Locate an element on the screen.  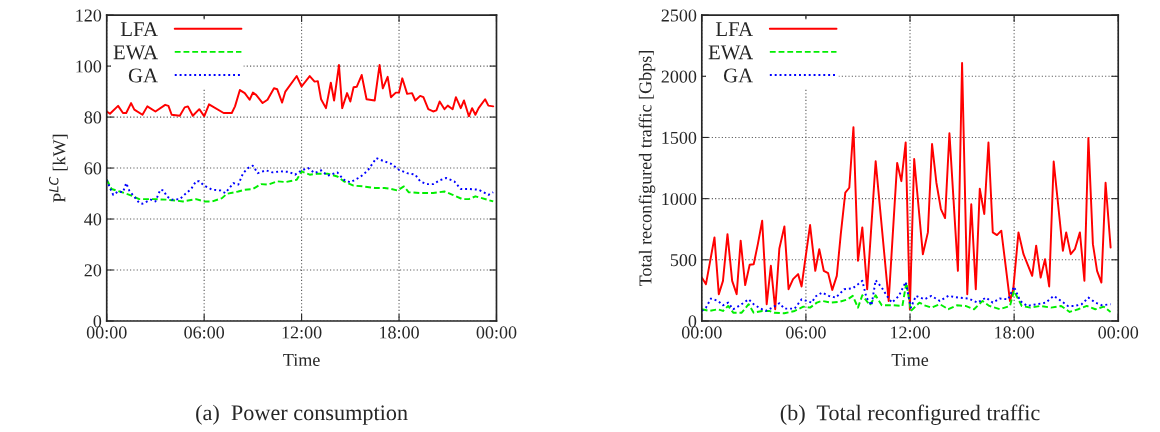
y-tick-label: 100 is located at coordinates (89, 66).